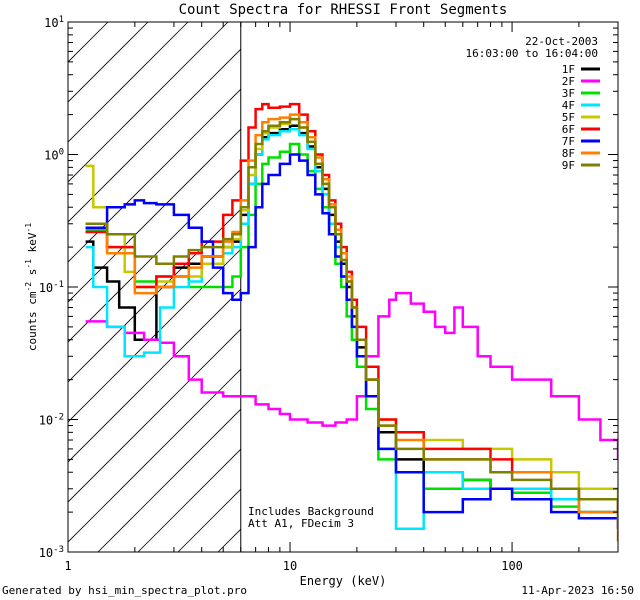 The width and height of the screenshot is (640, 600). I want to click on legend-label-6F: 6F, so click(568, 129).